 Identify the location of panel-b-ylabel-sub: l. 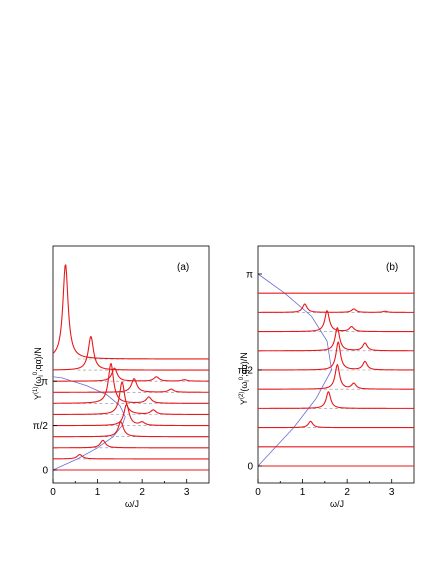
(248, 380).